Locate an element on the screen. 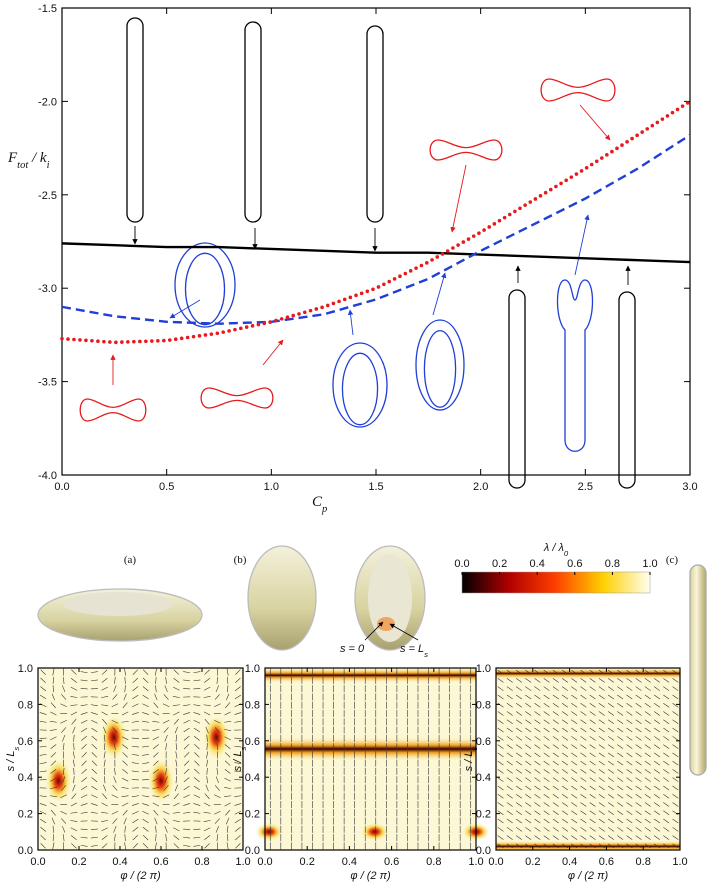  y-axis-label-sub: tot is located at coordinates (23, 165).